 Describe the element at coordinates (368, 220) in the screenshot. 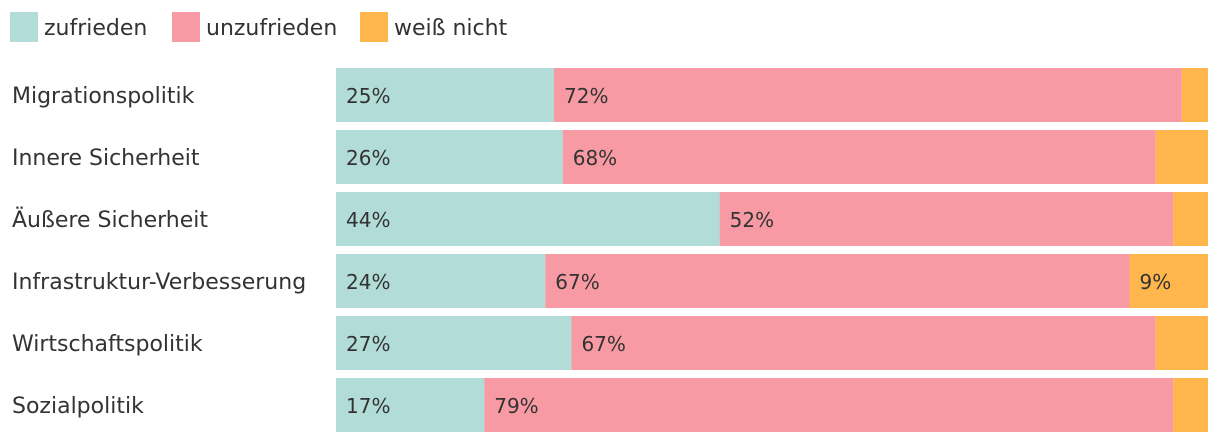

I see `value-label-aeussere-sicherheit-zufrieden: 44%` at that location.